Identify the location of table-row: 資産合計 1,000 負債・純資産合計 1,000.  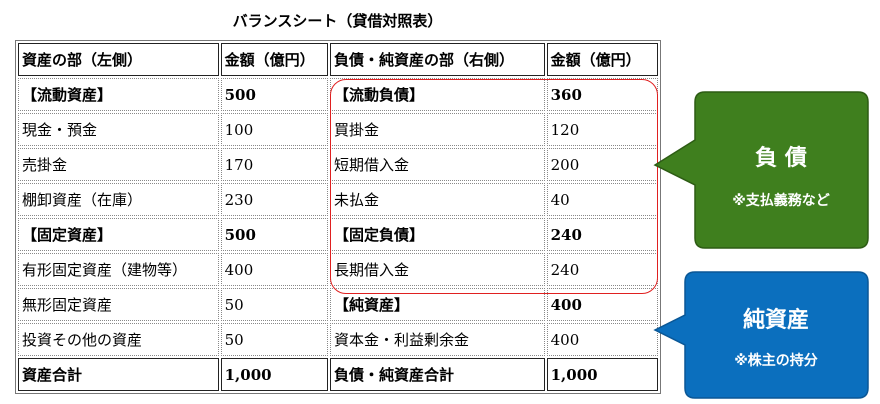
(338, 374).